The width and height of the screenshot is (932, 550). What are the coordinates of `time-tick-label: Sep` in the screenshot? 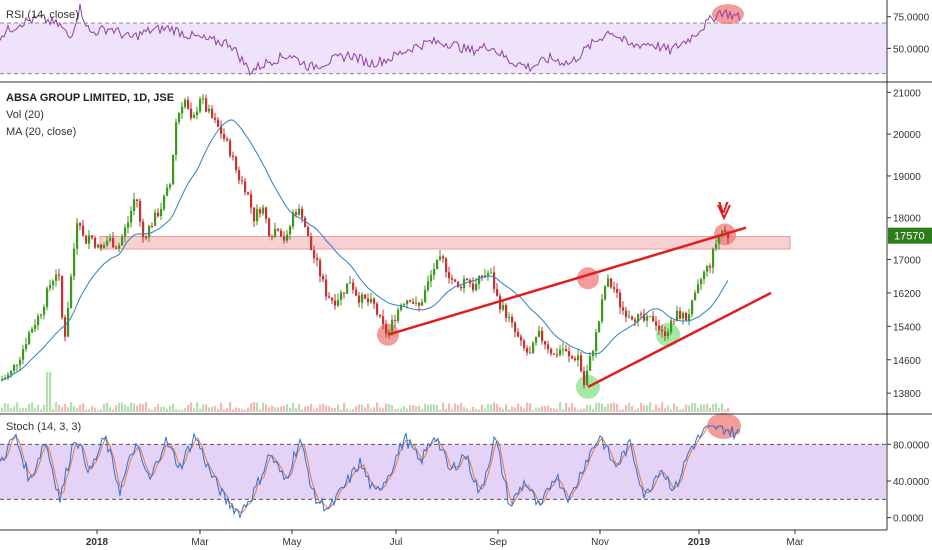 It's located at (498, 542).